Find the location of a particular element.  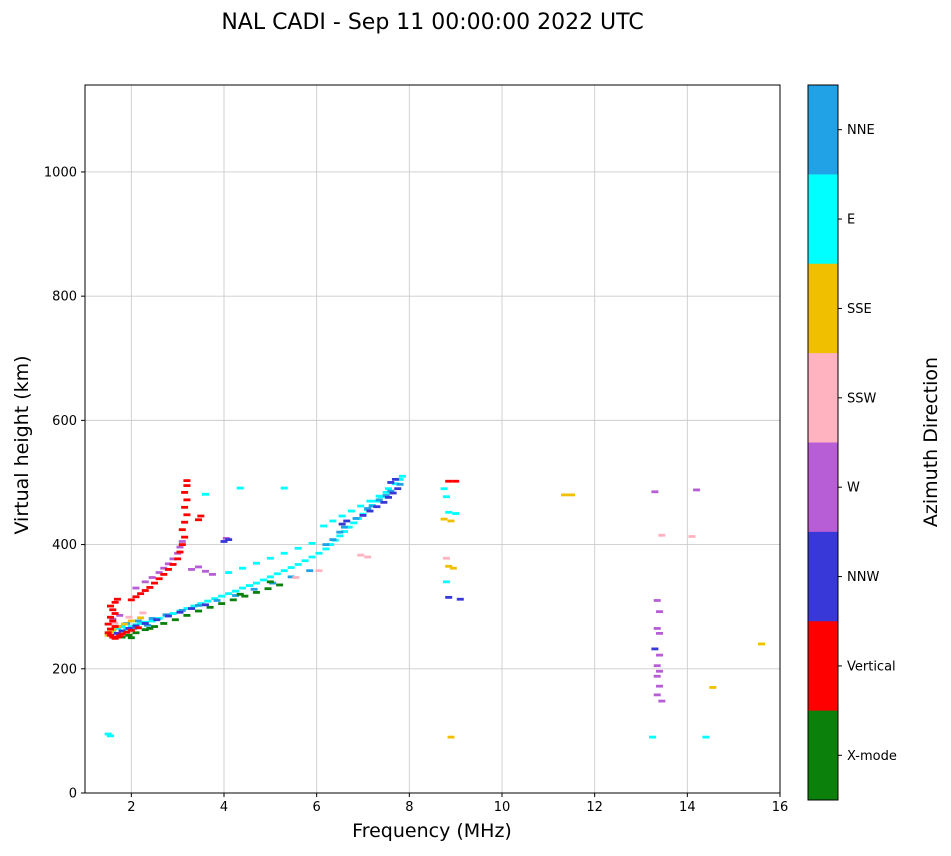

chart-title: NAL CADI - Sep 11 00:00:00 2022 UTC is located at coordinates (432, 22).